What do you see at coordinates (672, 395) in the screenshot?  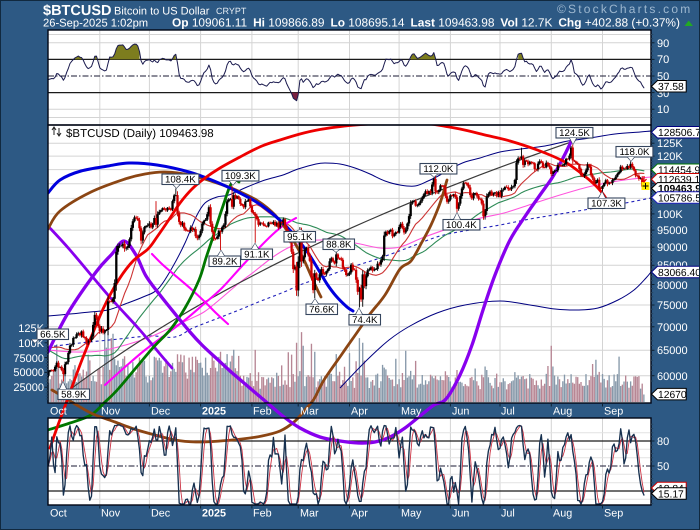 I see `svg-text: 12670` at bounding box center [672, 395].